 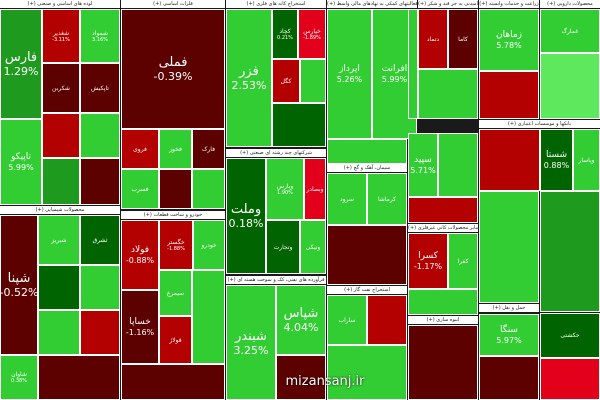 What do you see at coordinates (21, 64) in the screenshot?
I see `stock-tile: فارس 1.29%` at bounding box center [21, 64].